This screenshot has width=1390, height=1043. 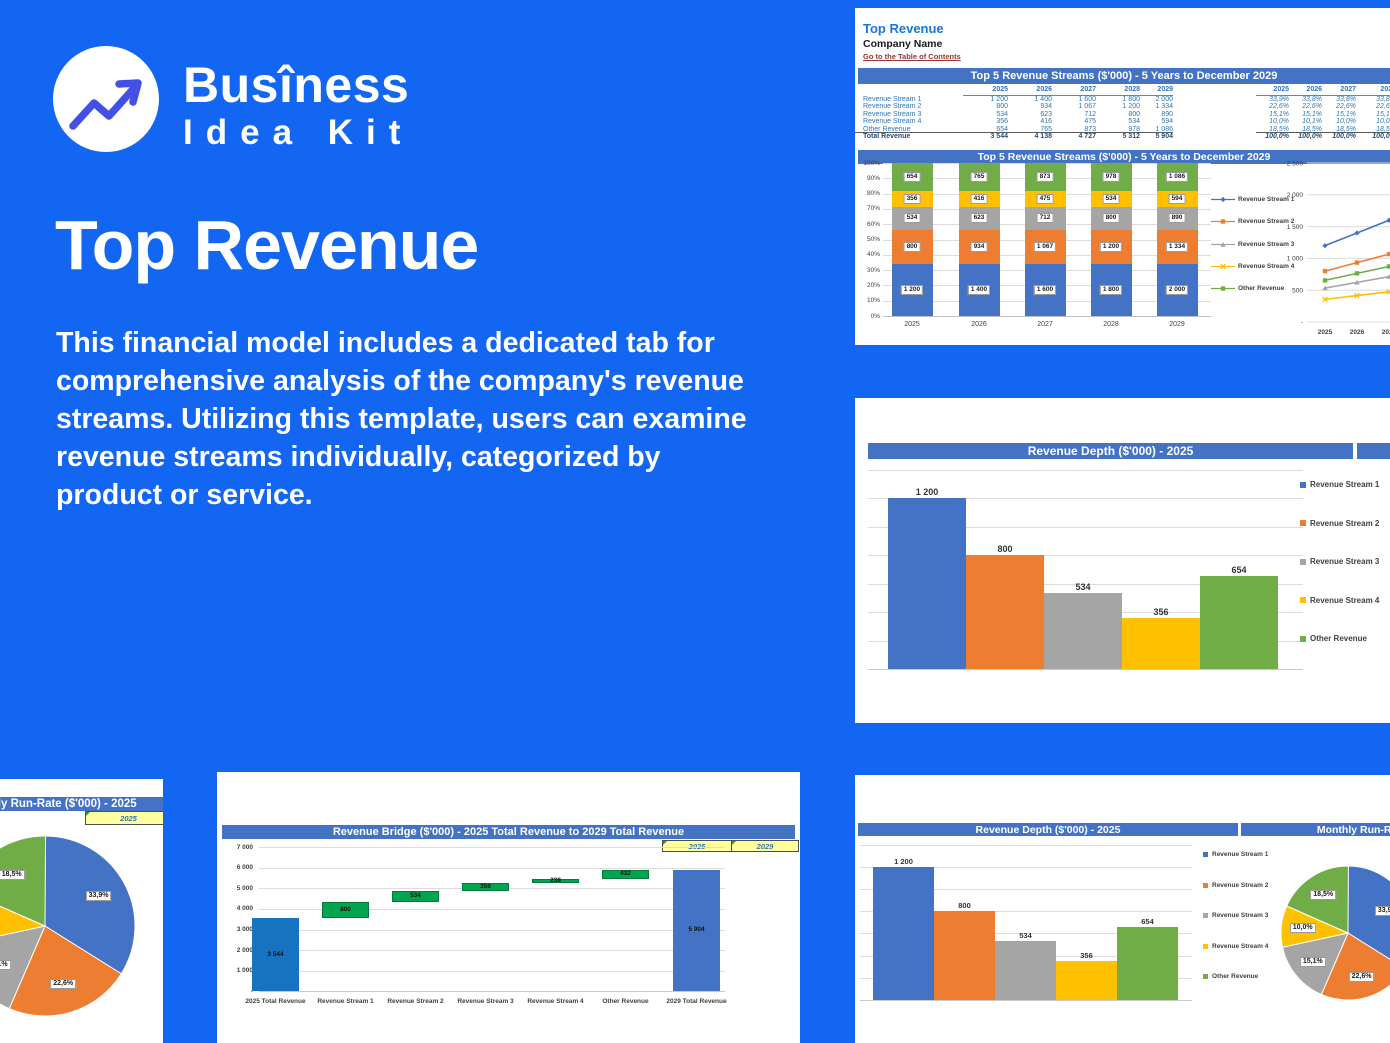 I want to click on monthly-run-rate-banner: Monthly Run-Rate ($'000) - 2025, so click(x=1315, y=829).